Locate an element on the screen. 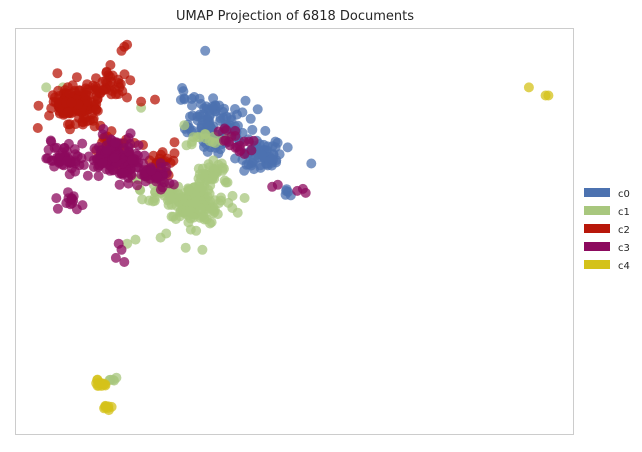 This screenshot has height=452, width=642. legend-label-c1: c1 is located at coordinates (624, 212).